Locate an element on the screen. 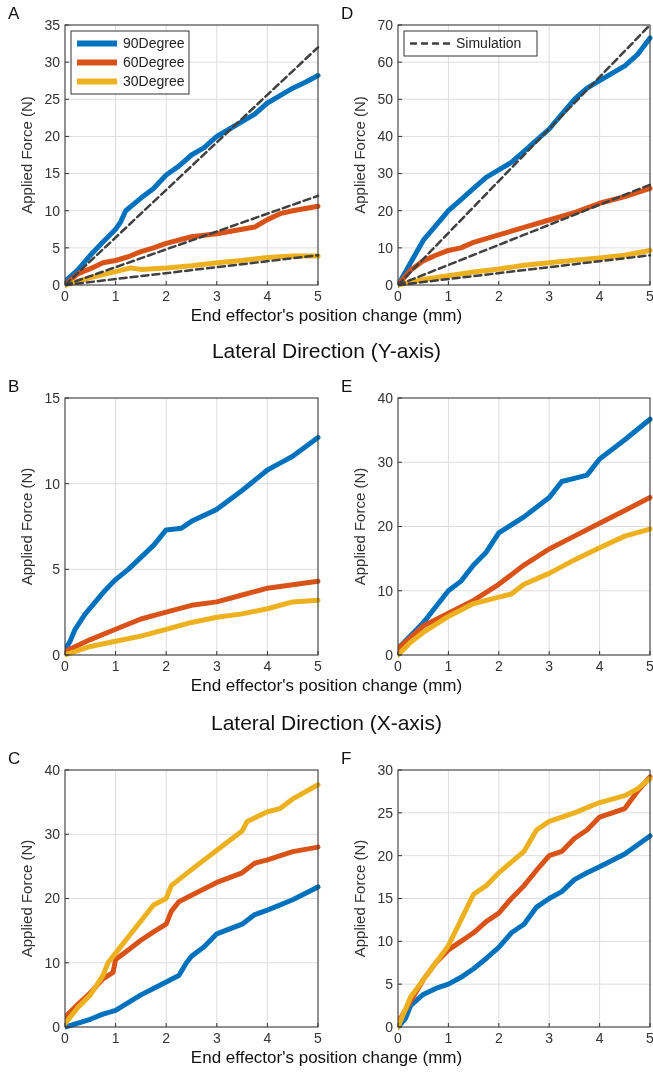  chart-subtitle: Lateral Direction (Y-axis) is located at coordinates (326, 350).